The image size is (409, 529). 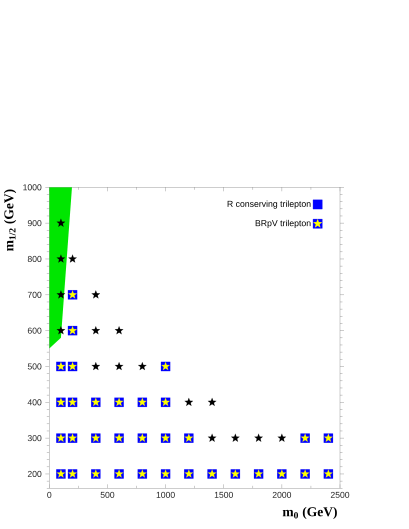 I want to click on legend-label: BRpV trilepton, so click(x=283, y=224).